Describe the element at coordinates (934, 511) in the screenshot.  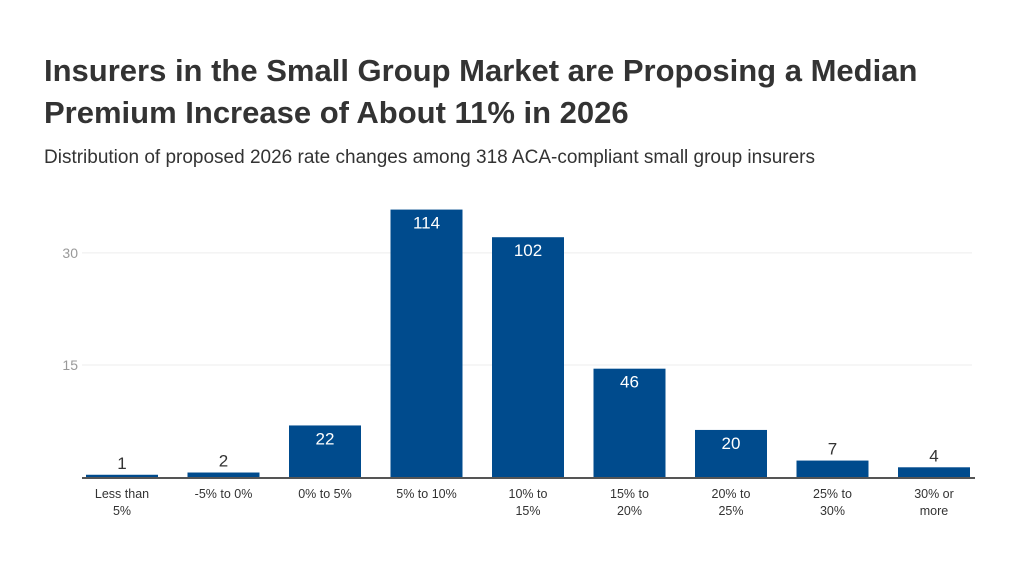
I see `x-tick-label: more` at that location.